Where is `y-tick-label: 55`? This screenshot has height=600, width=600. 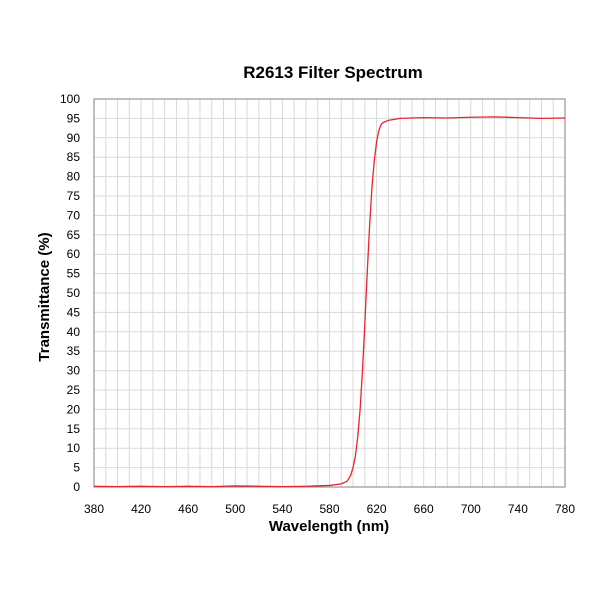 y-tick-label: 55 is located at coordinates (74, 274).